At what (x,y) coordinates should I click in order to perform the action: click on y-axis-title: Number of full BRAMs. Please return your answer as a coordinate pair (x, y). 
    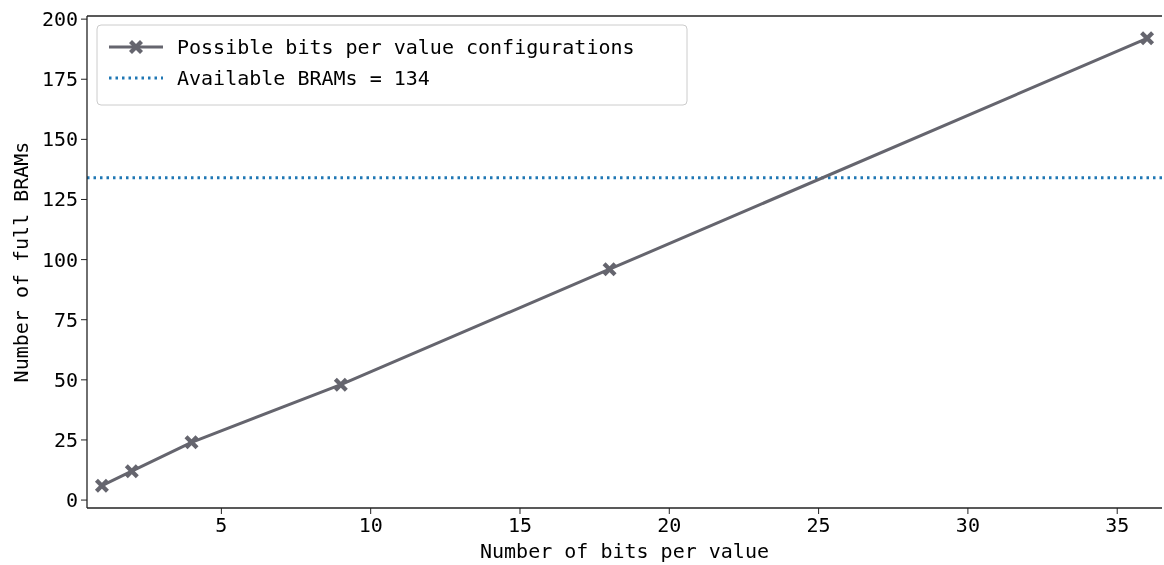
    Looking at the image, I should click on (21, 262).